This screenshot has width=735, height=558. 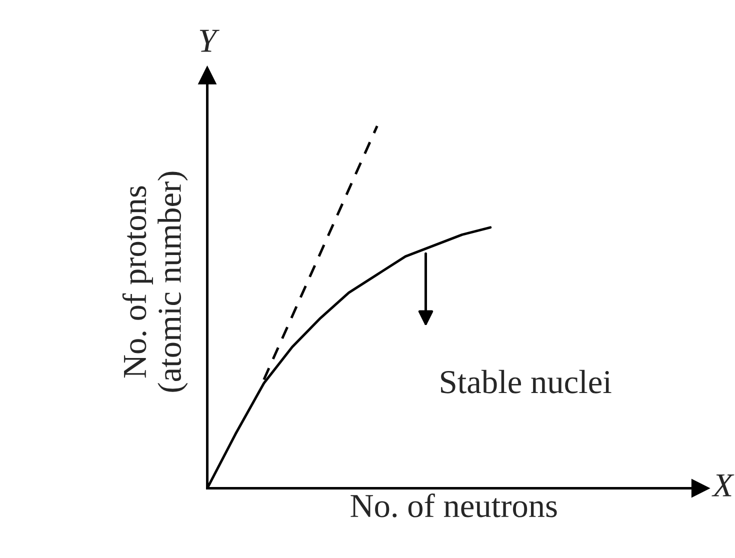 I want to click on text: X, so click(x=723, y=485).